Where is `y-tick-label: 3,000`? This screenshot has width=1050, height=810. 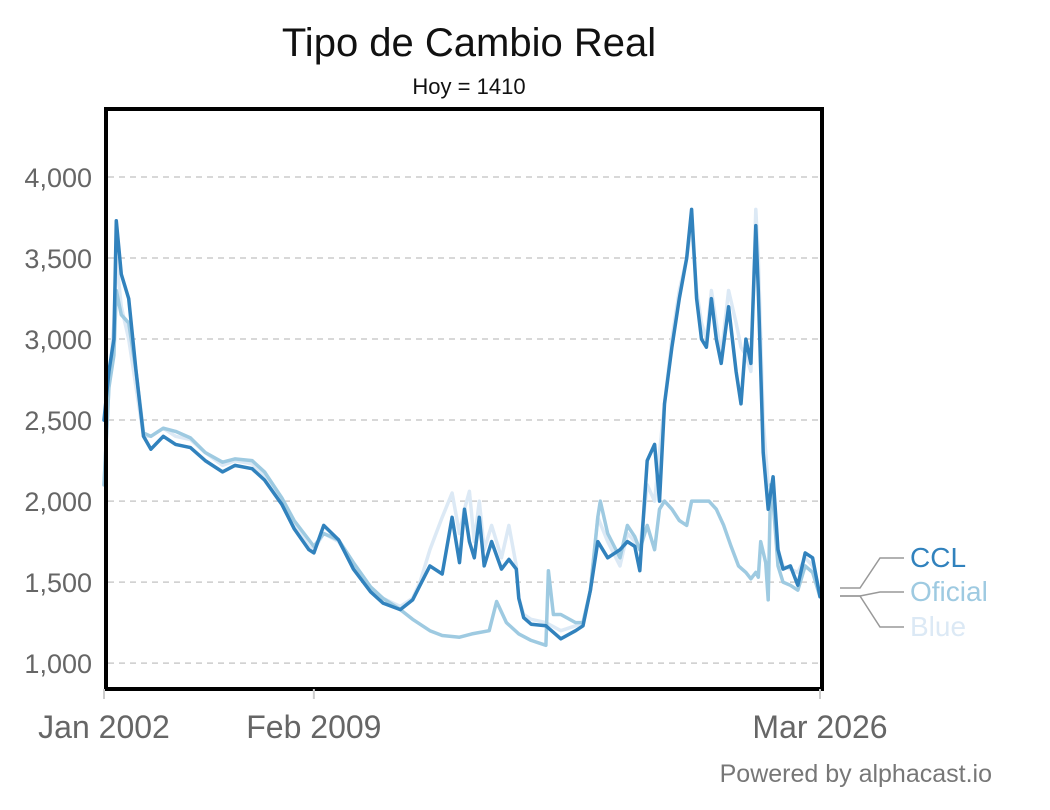
y-tick-label: 3,000 is located at coordinates (58, 340).